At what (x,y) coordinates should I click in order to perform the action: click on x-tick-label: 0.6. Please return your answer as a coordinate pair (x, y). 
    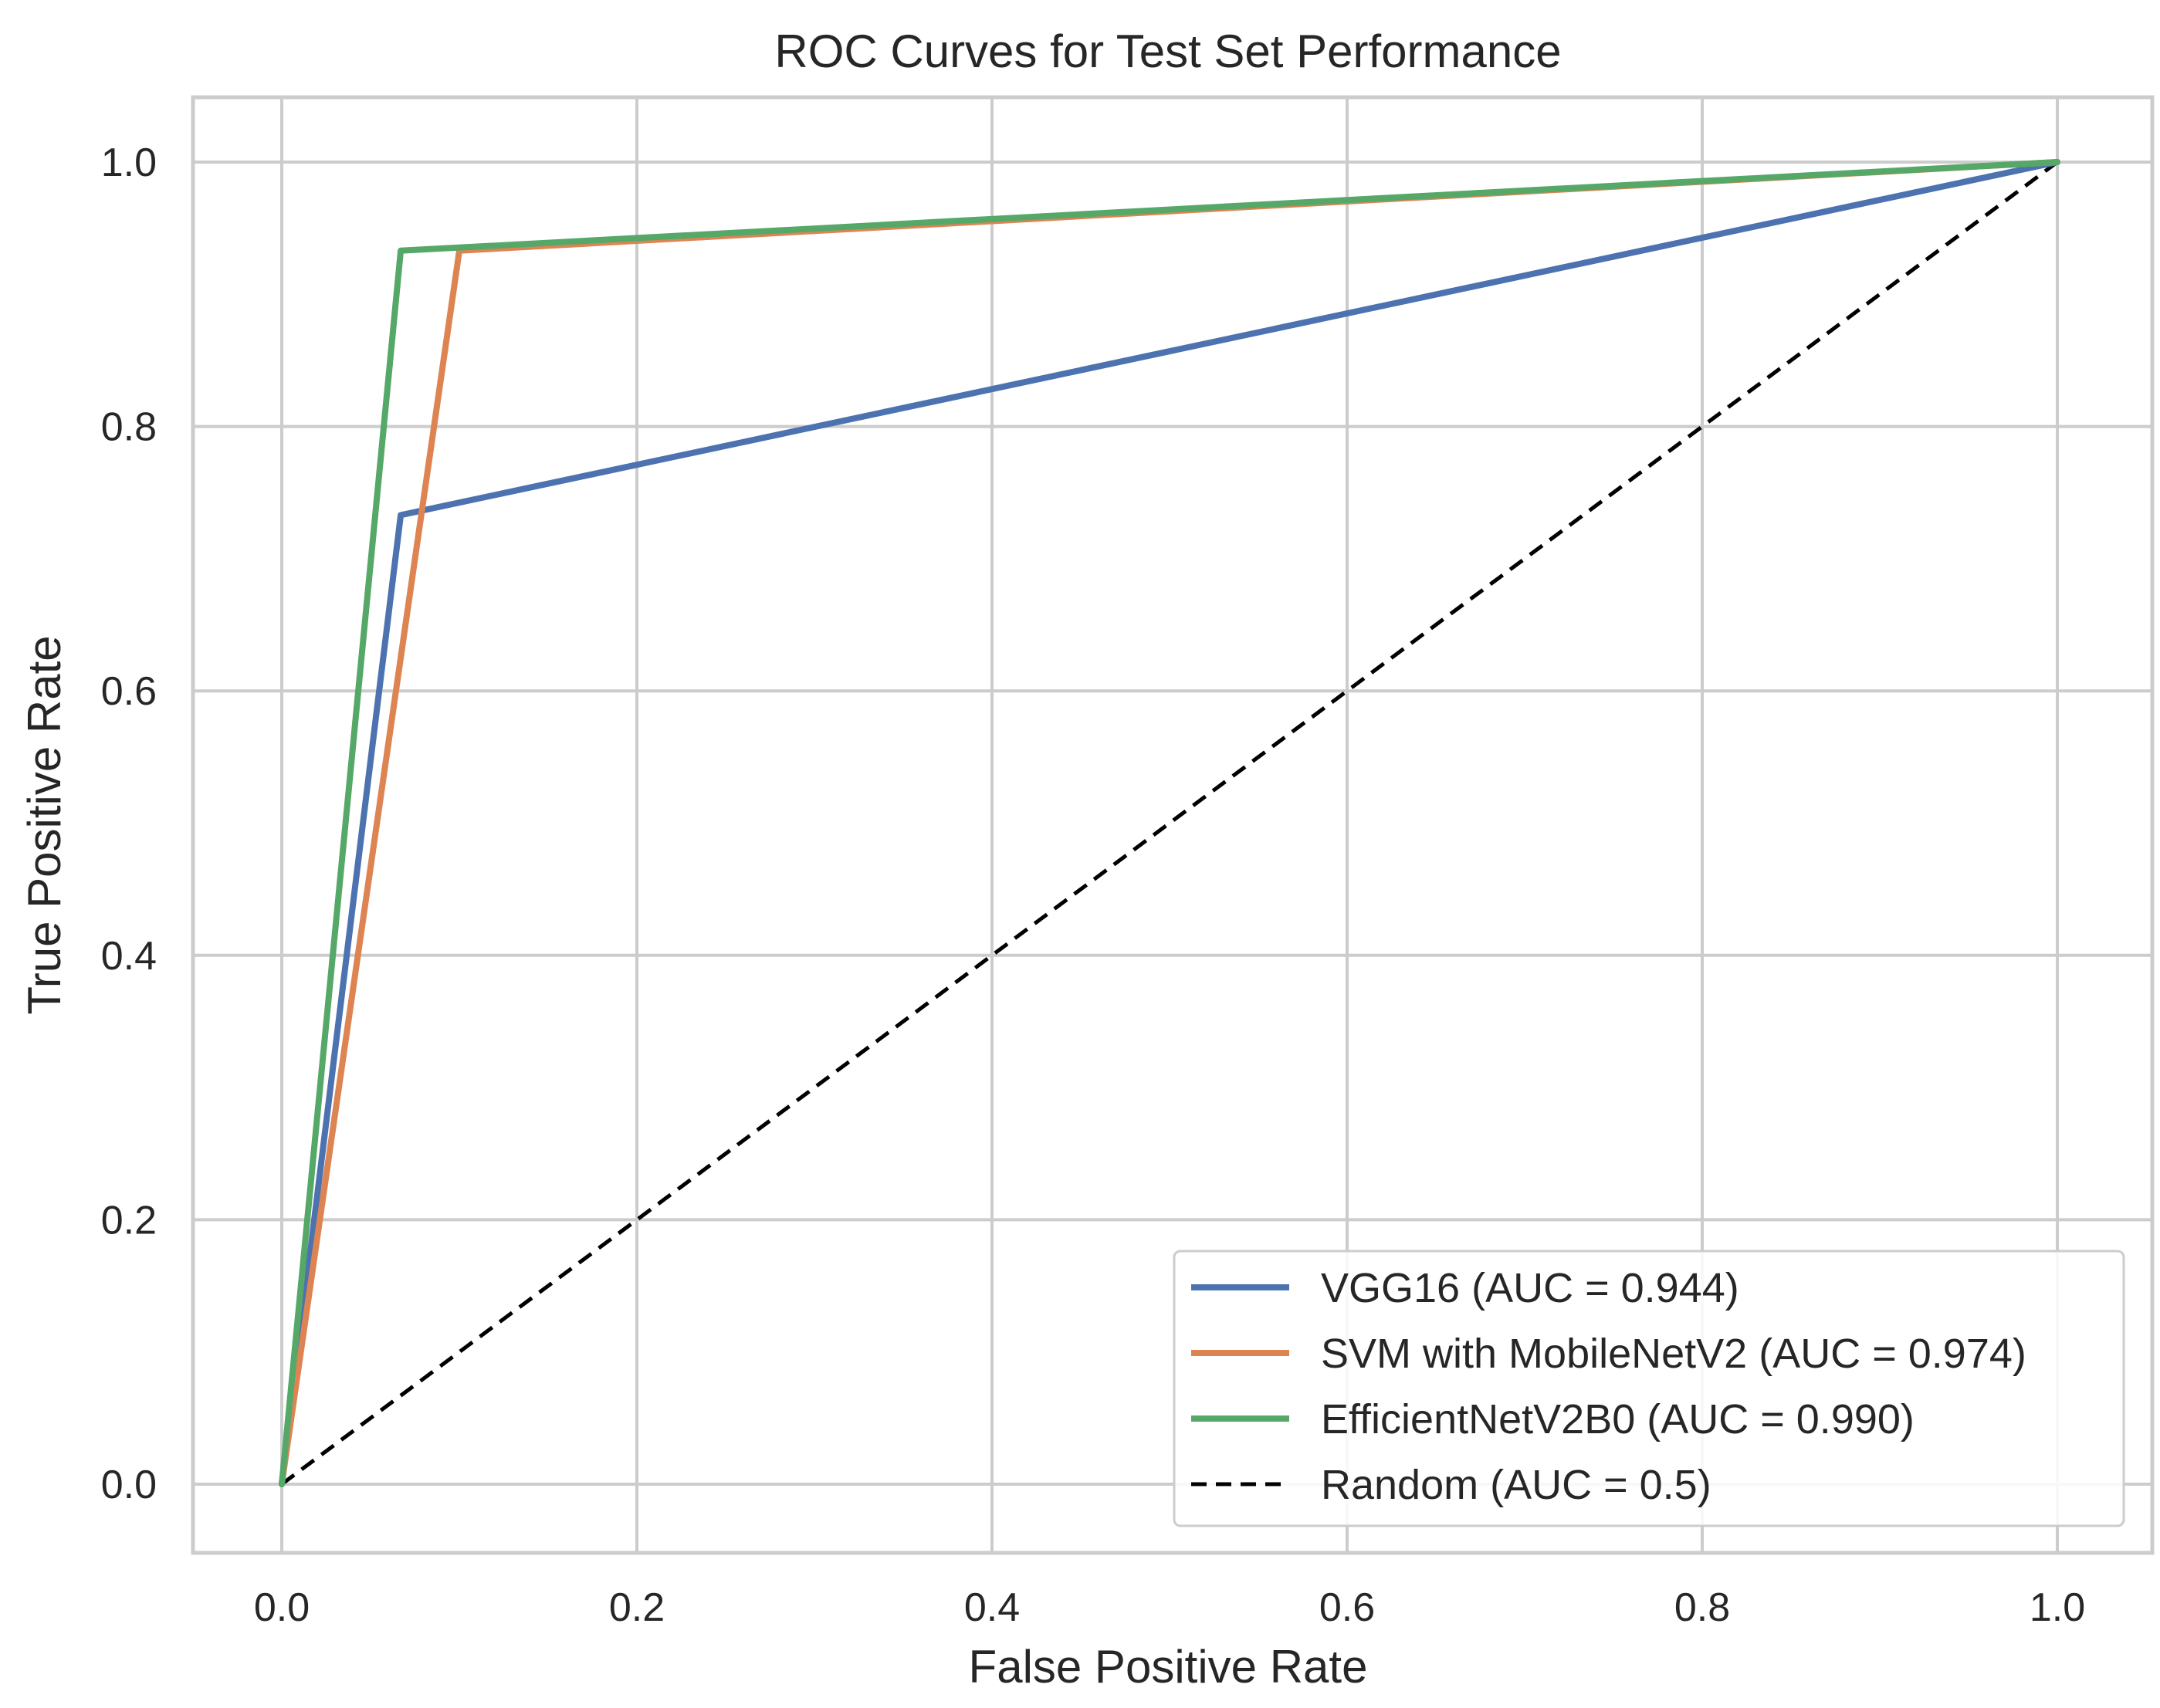
    Looking at the image, I should click on (1347, 1607).